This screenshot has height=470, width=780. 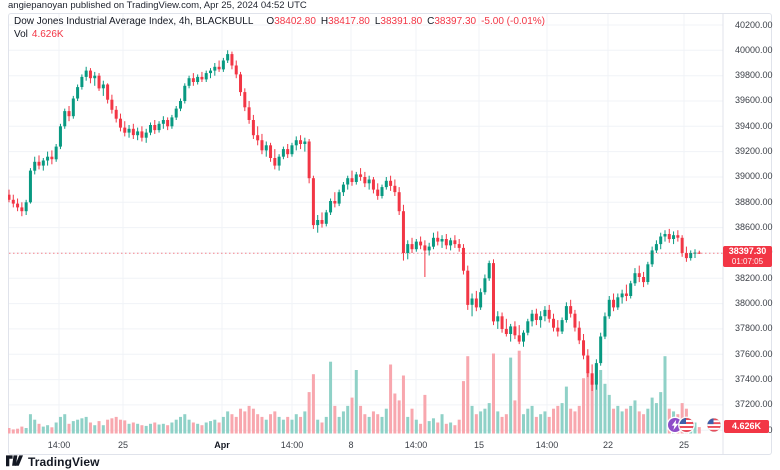 What do you see at coordinates (270, 21) in the screenshot?
I see `open-label: O` at bounding box center [270, 21].